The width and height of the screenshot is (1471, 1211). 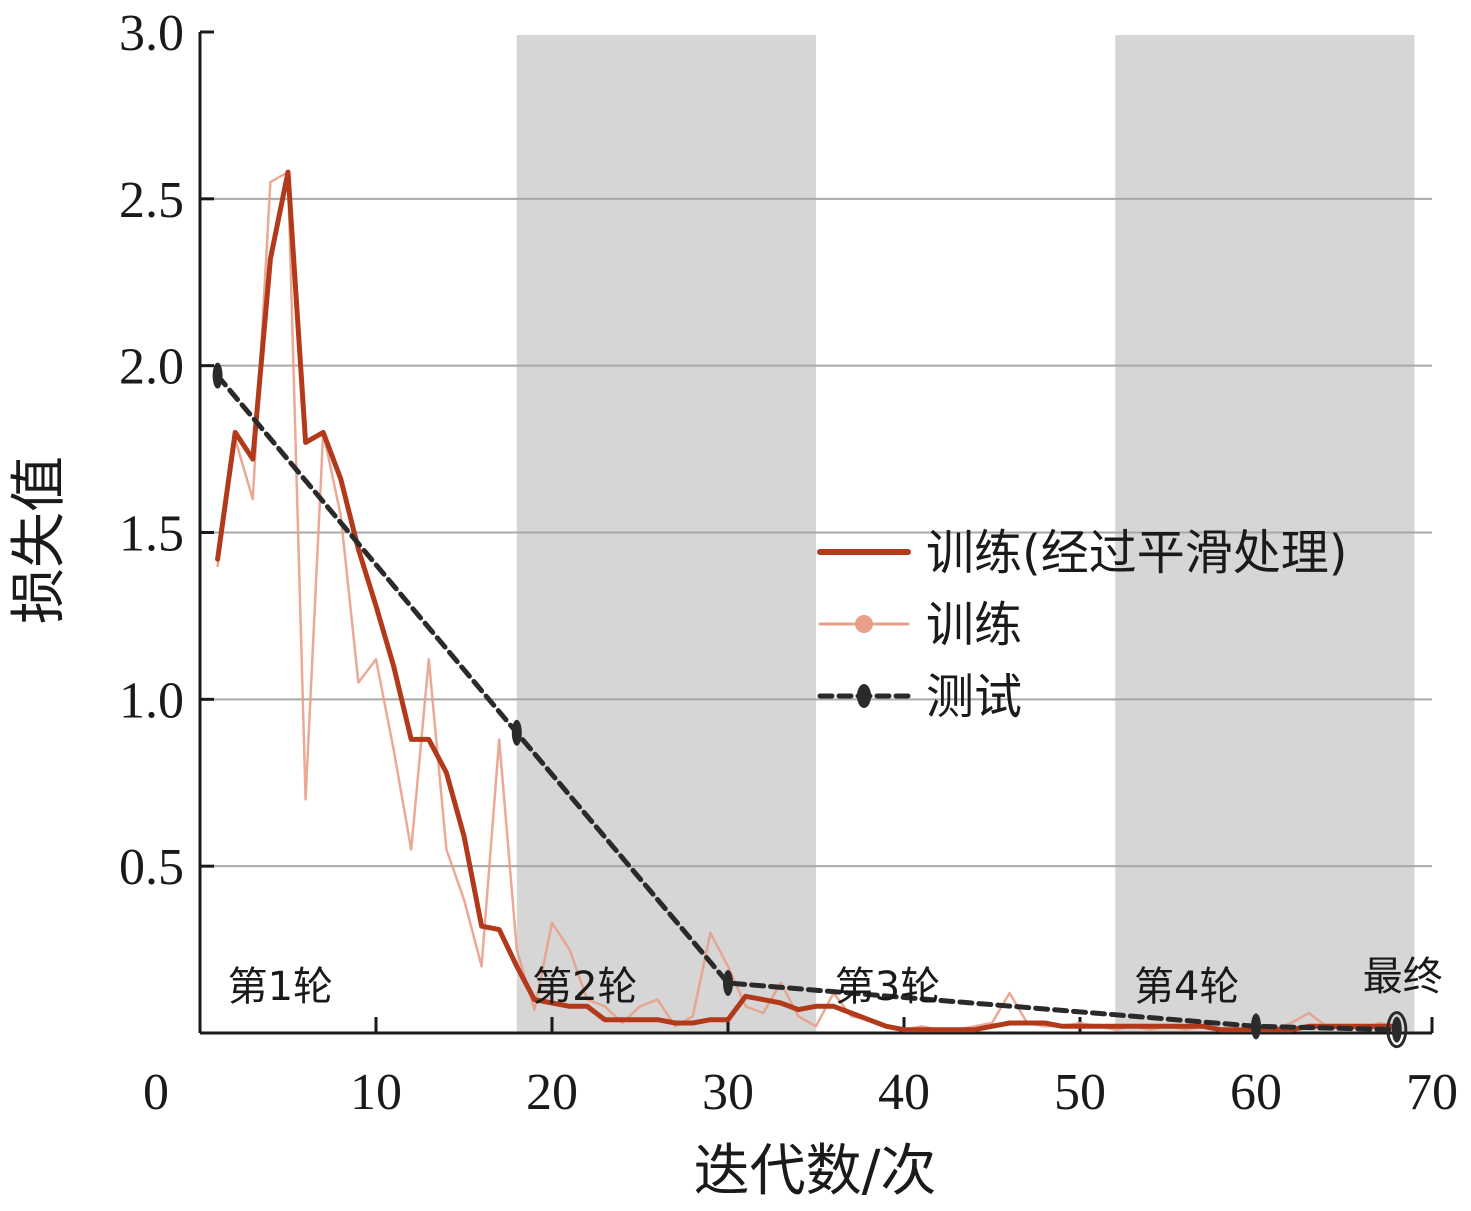 I want to click on y-tick-label-5: 2.5, so click(x=151, y=200).